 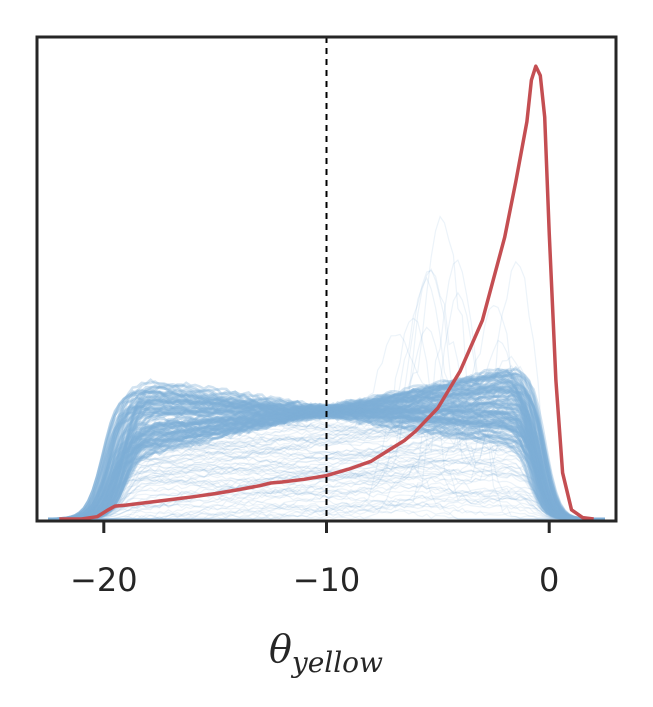 What do you see at coordinates (336, 662) in the screenshot?
I see `x-axis-label-subscript: yellow` at bounding box center [336, 662].